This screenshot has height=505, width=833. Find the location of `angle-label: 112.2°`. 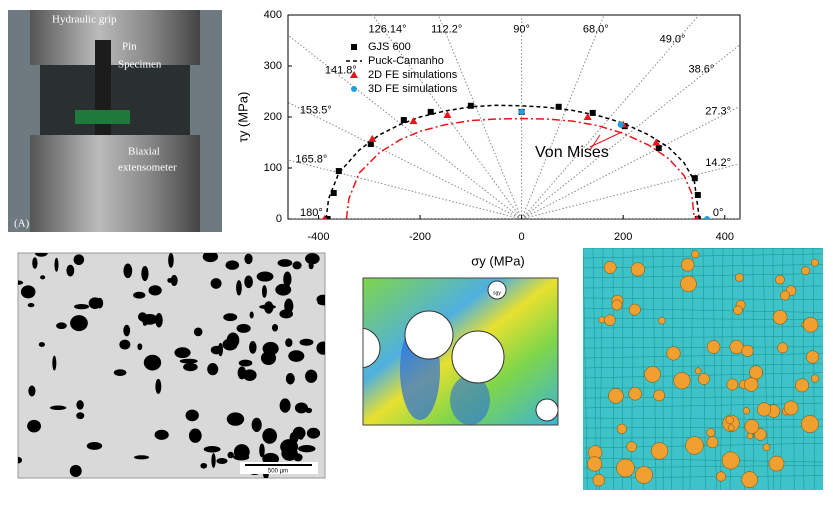

angle-label: 112.2° is located at coordinates (446, 29).